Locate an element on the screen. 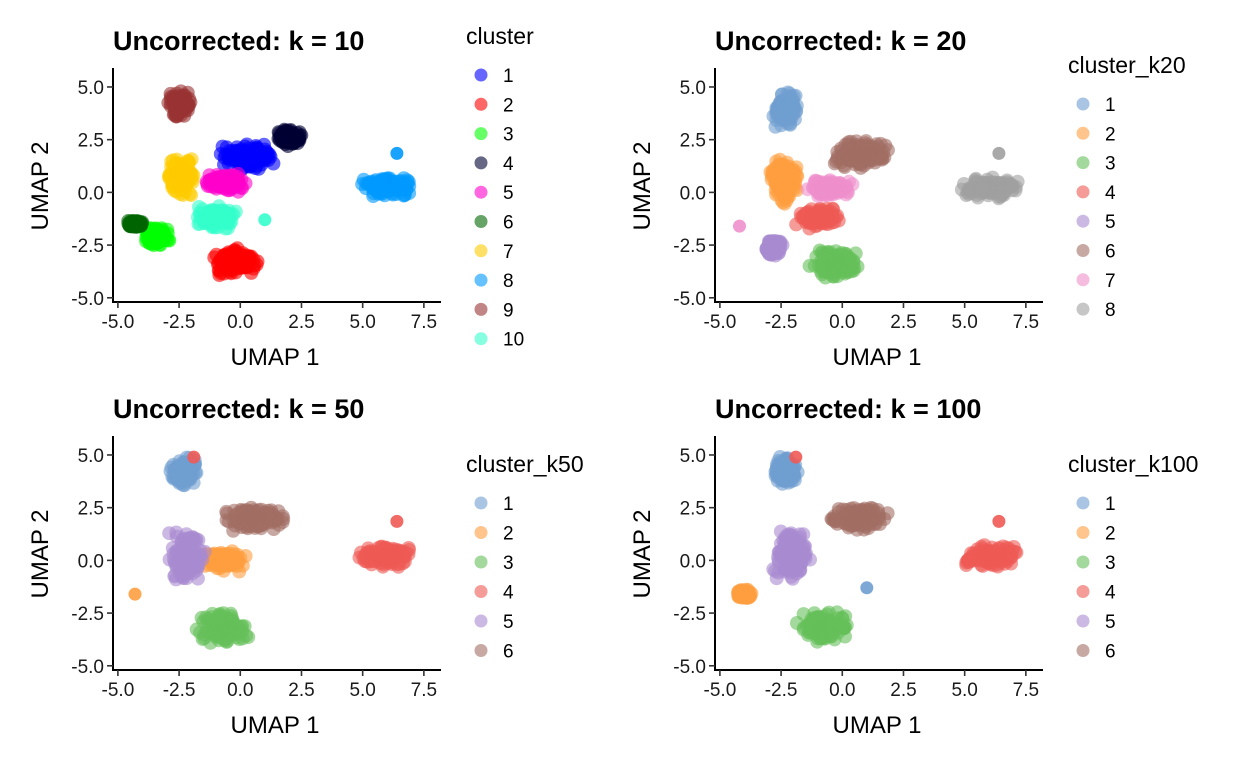 Image resolution: width=1248 pixels, height=768 pixels. x-tick-label: 2.5 is located at coordinates (301, 322).